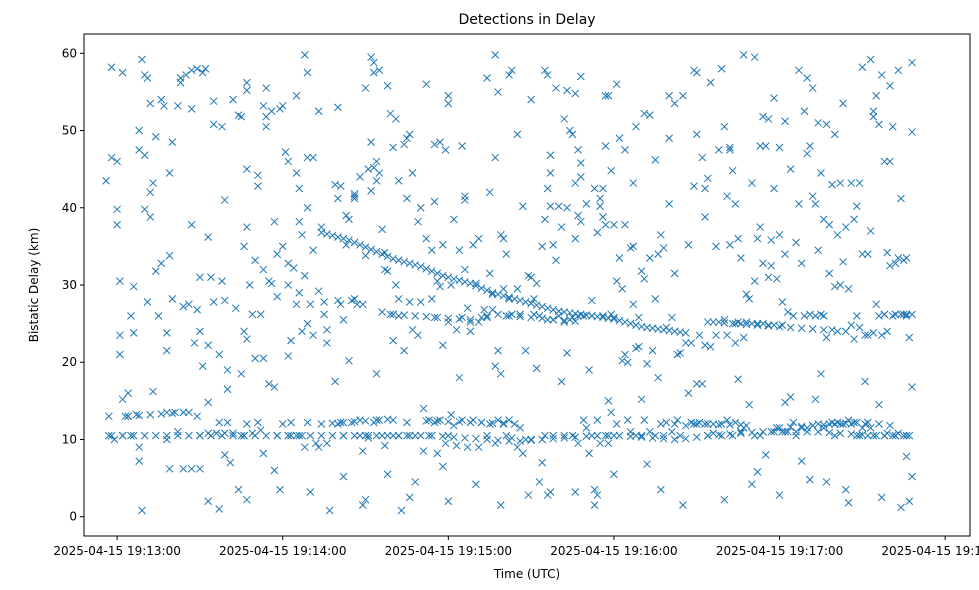  Describe the element at coordinates (34, 285) in the screenshot. I see `y-axis-label: Bistatic Delay (km)` at that location.